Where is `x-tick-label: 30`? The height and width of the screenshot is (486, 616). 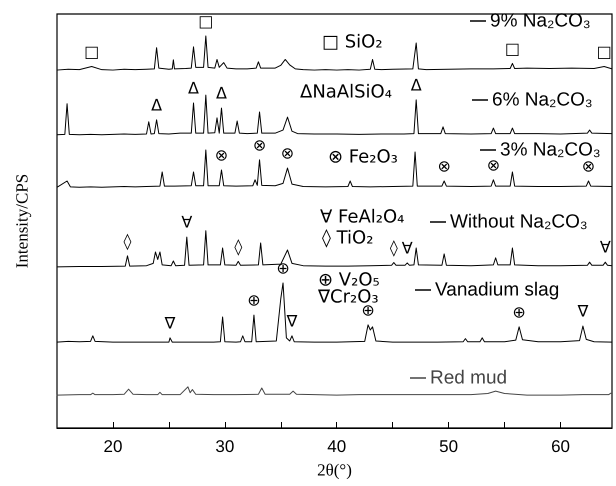 x-tick-label: 30 is located at coordinates (224, 446).